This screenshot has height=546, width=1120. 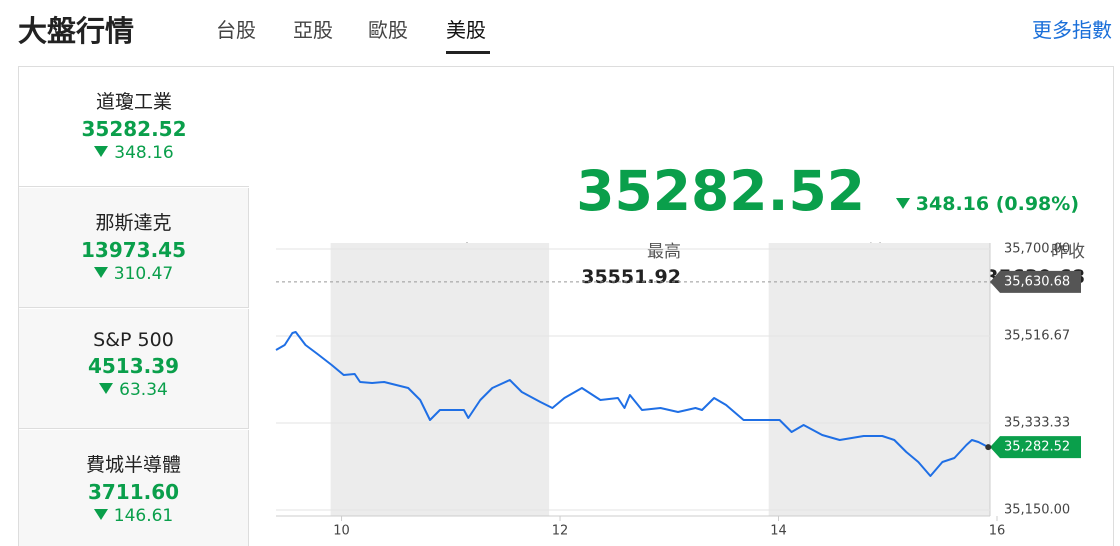 I want to click on y-tick-label: 35,700.00, so click(x=1037, y=249).